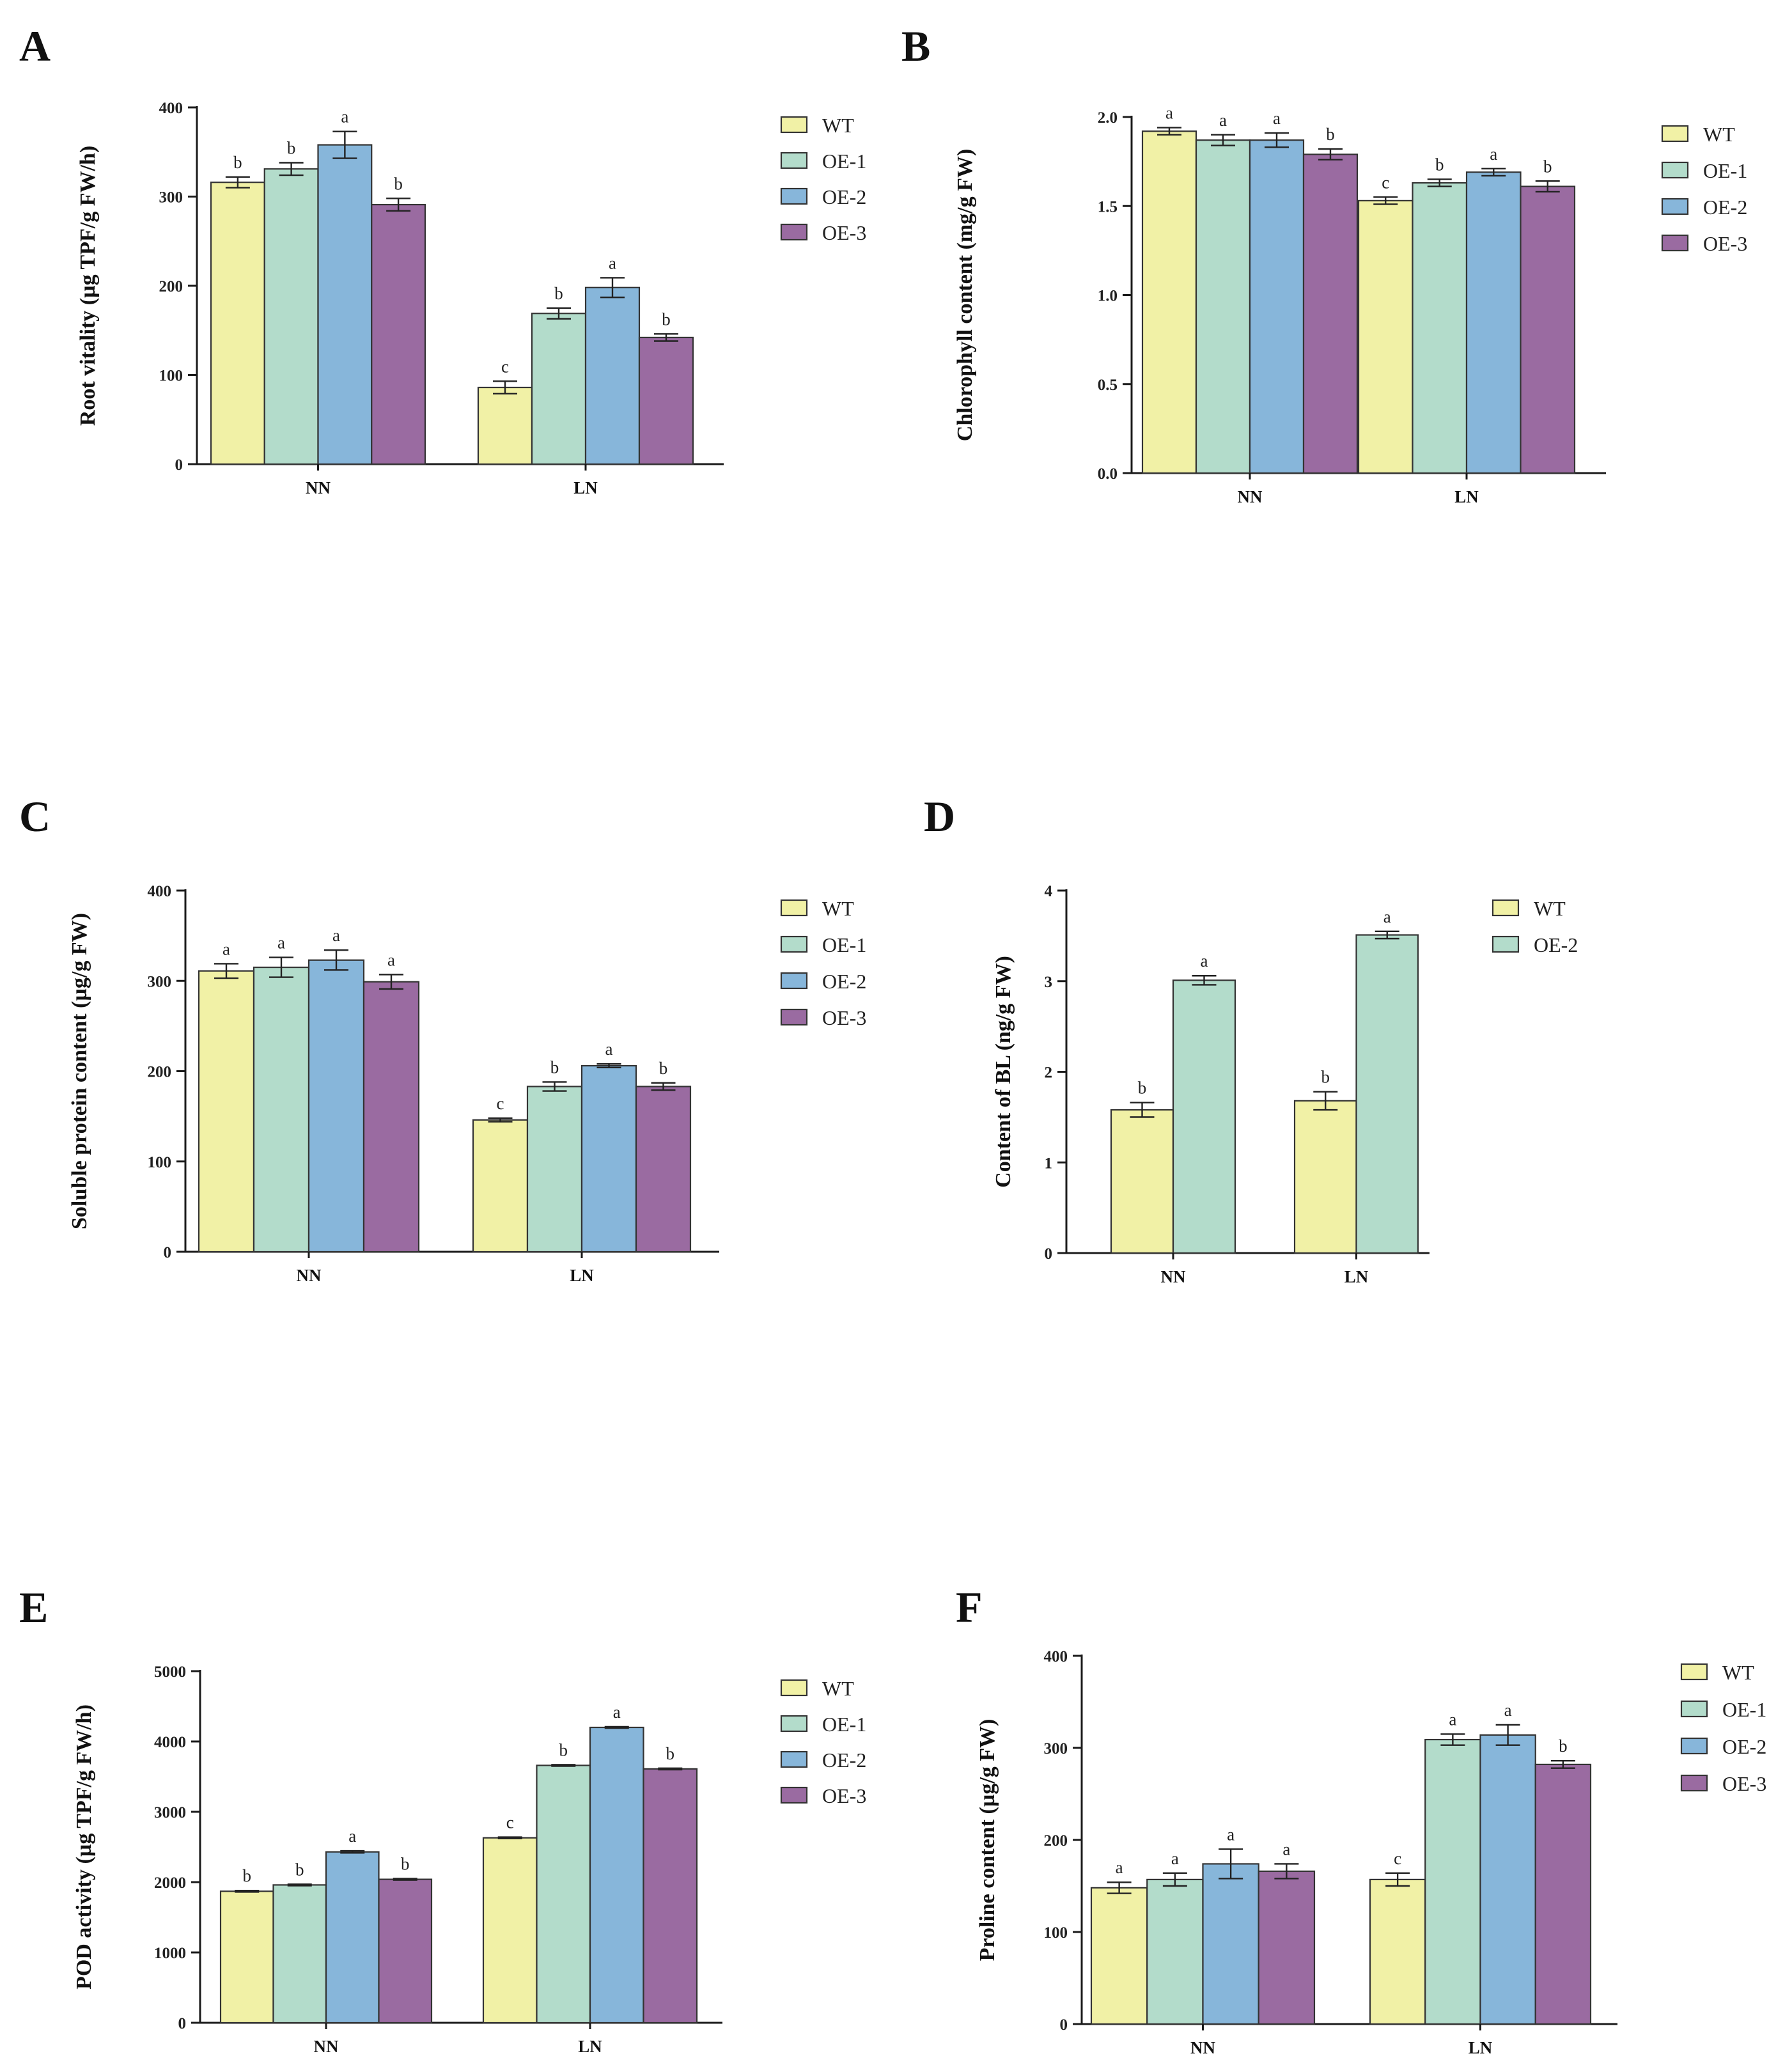 Image resolution: width=1792 pixels, height=2072 pixels. I want to click on legend-label: WT, so click(1738, 1673).